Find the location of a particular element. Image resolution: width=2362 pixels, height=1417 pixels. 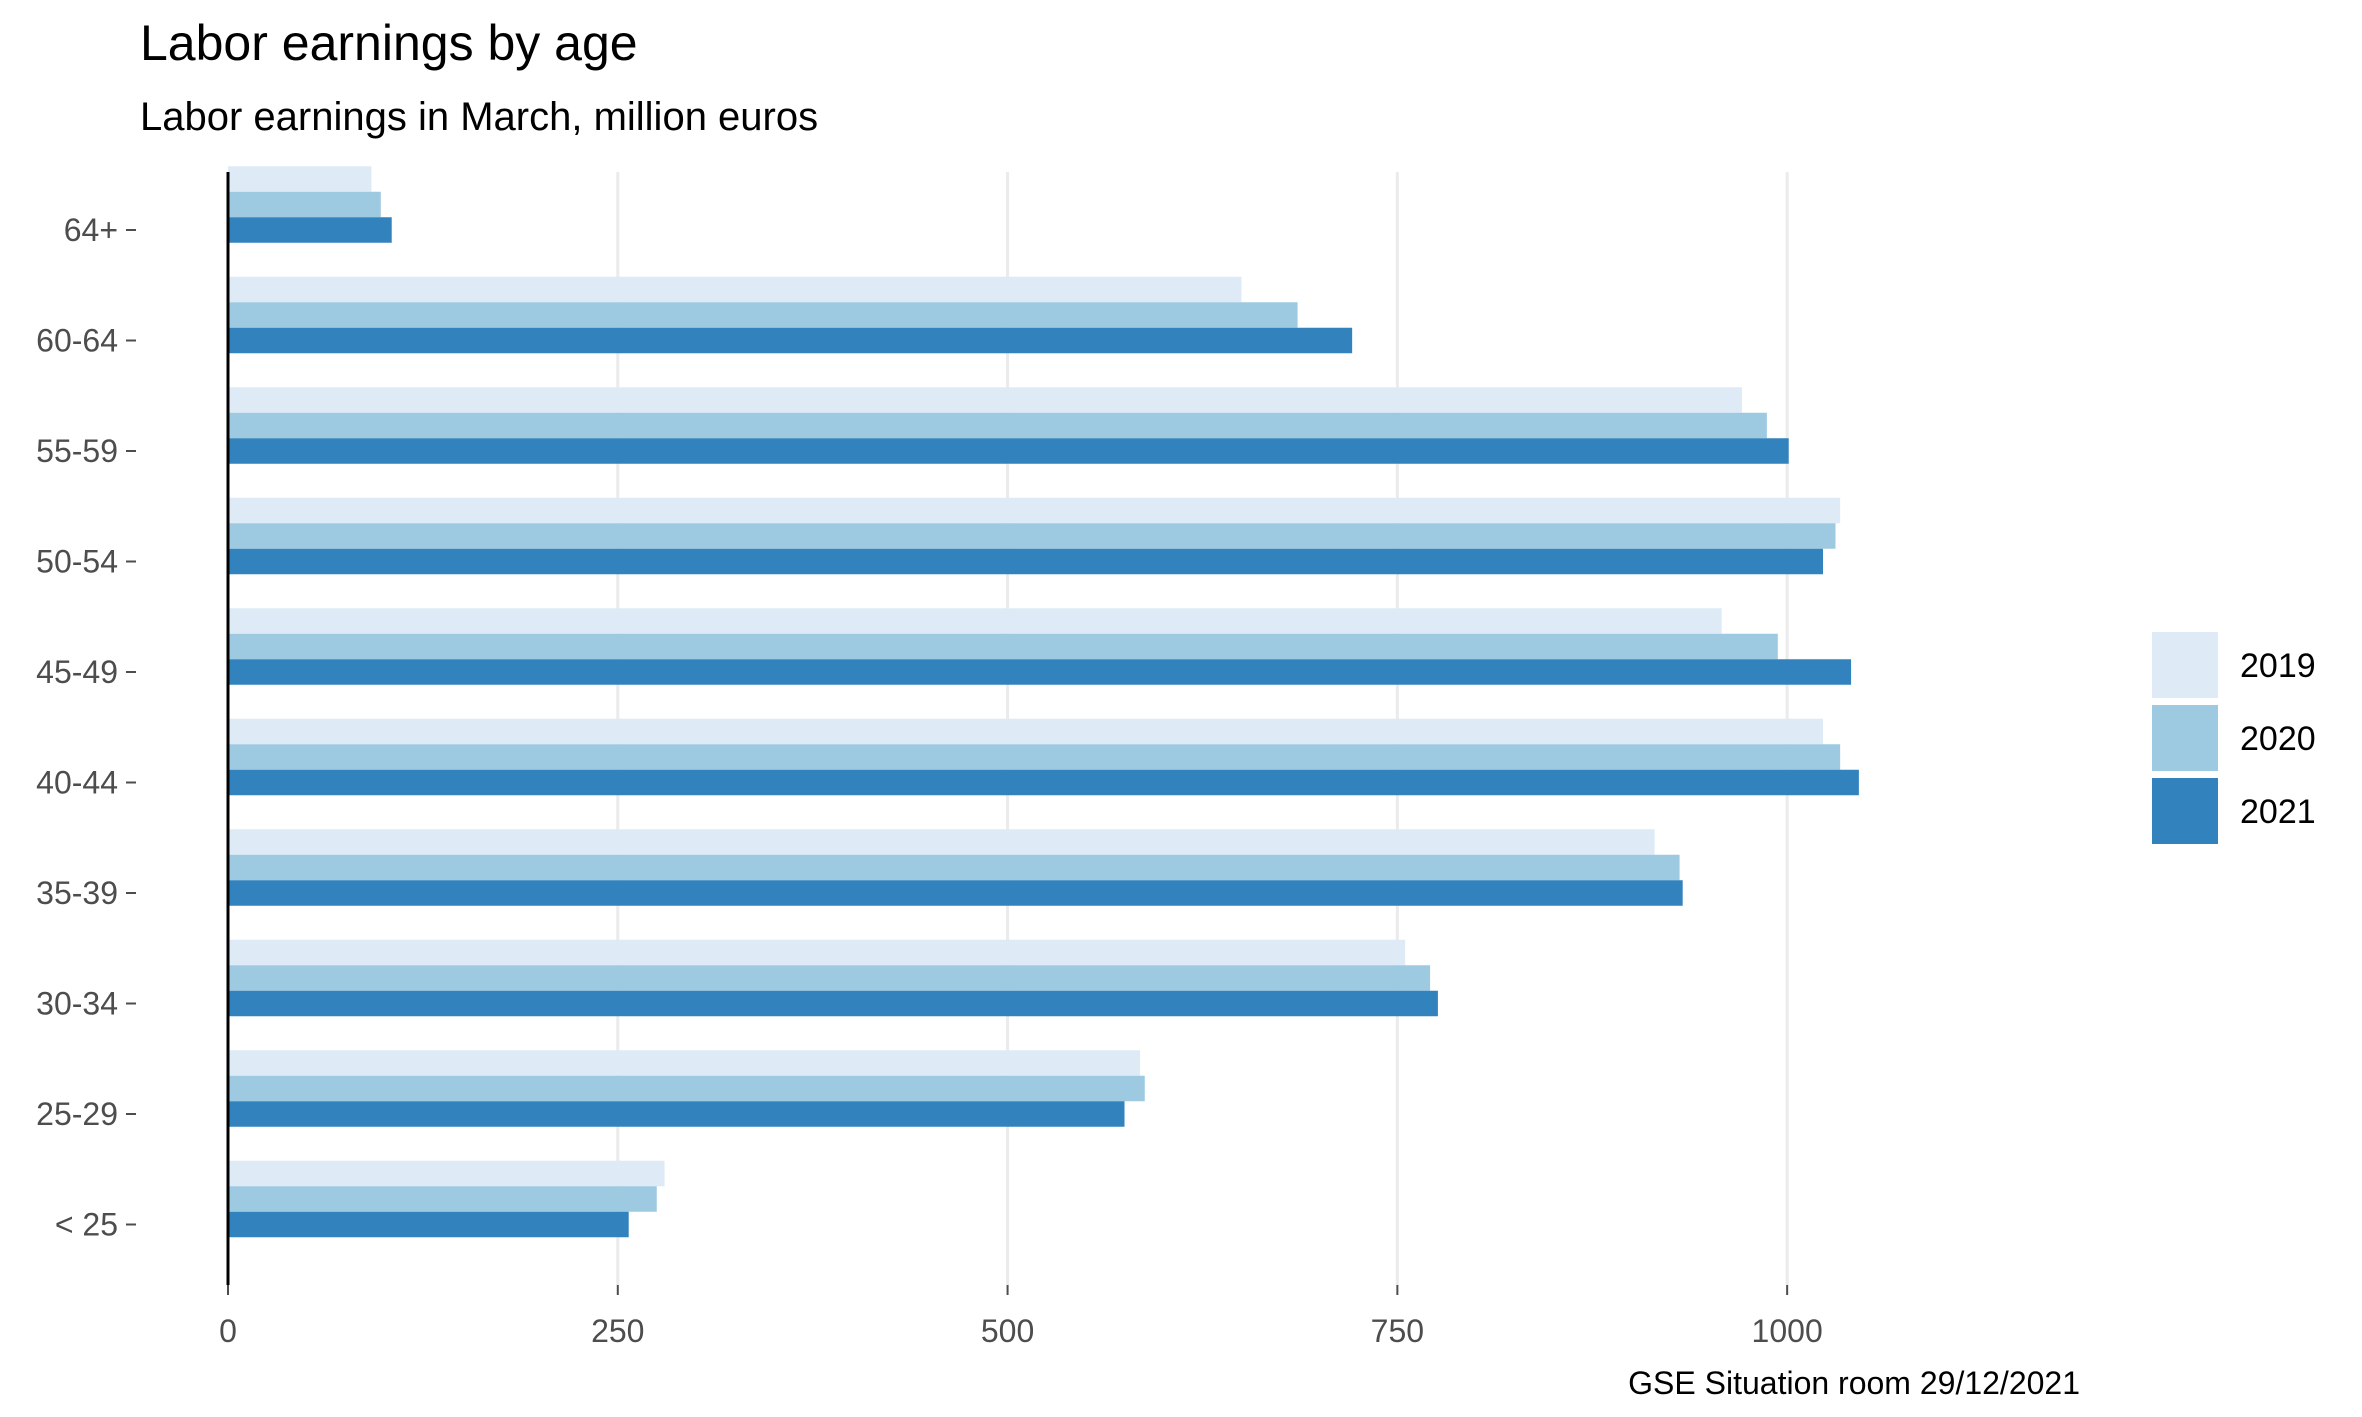

legend: 2019 2020 2021 is located at coordinates (2234, 738).